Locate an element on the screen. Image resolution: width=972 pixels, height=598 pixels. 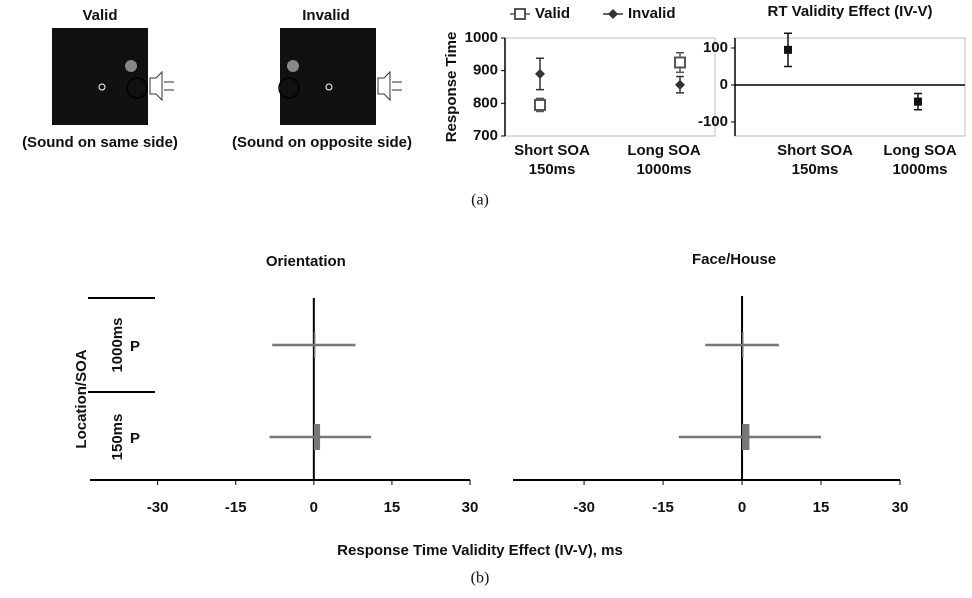
y-tick-label: 800 is located at coordinates (485, 102).